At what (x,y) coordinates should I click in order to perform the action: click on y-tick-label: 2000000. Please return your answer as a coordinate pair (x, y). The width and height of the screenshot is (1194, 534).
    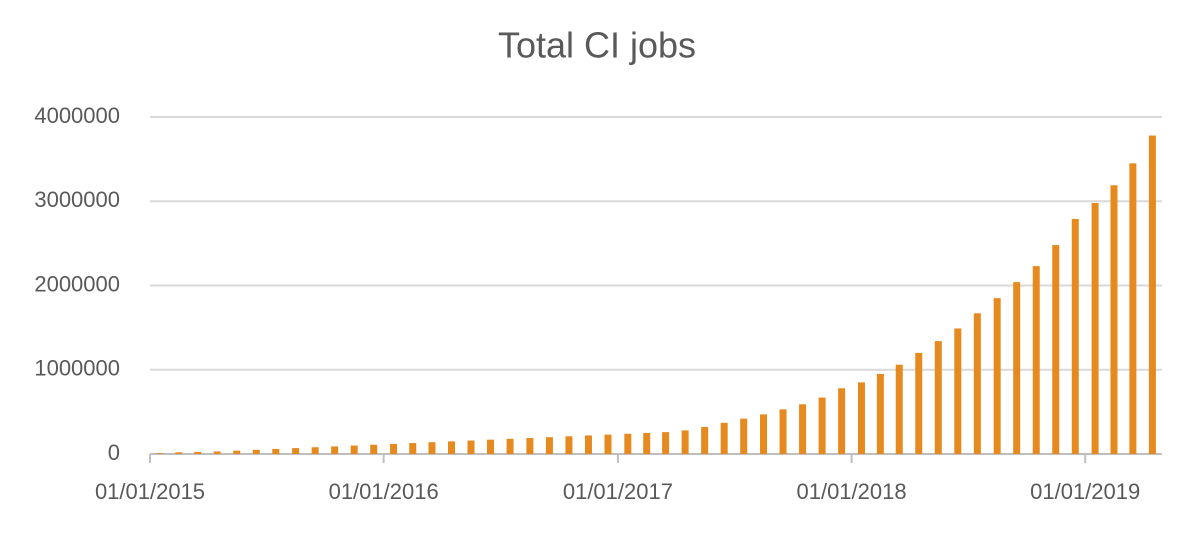
    Looking at the image, I should click on (77, 283).